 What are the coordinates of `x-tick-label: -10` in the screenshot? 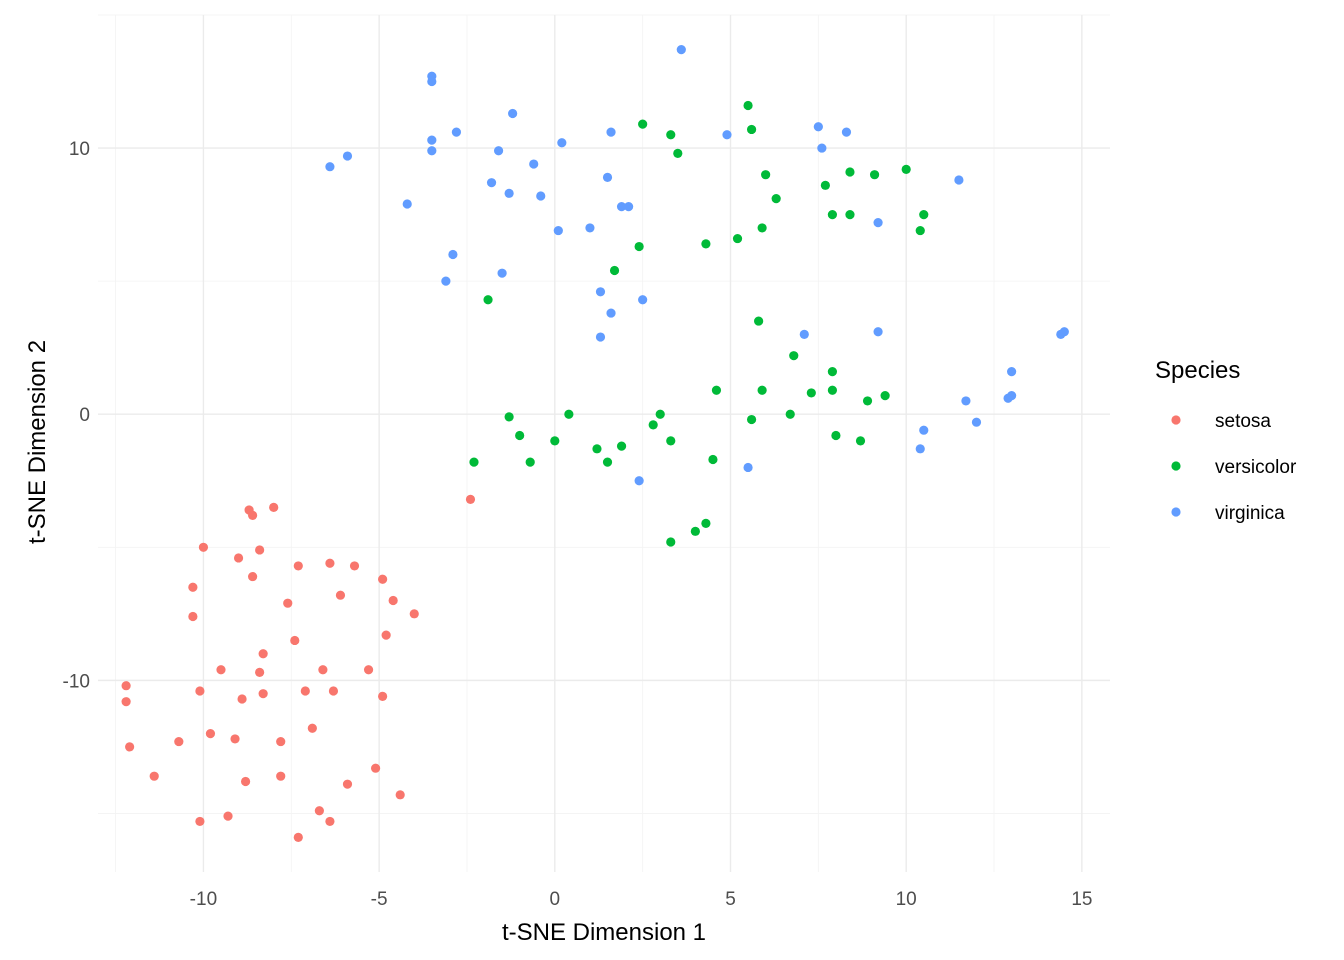 It's located at (203, 899).